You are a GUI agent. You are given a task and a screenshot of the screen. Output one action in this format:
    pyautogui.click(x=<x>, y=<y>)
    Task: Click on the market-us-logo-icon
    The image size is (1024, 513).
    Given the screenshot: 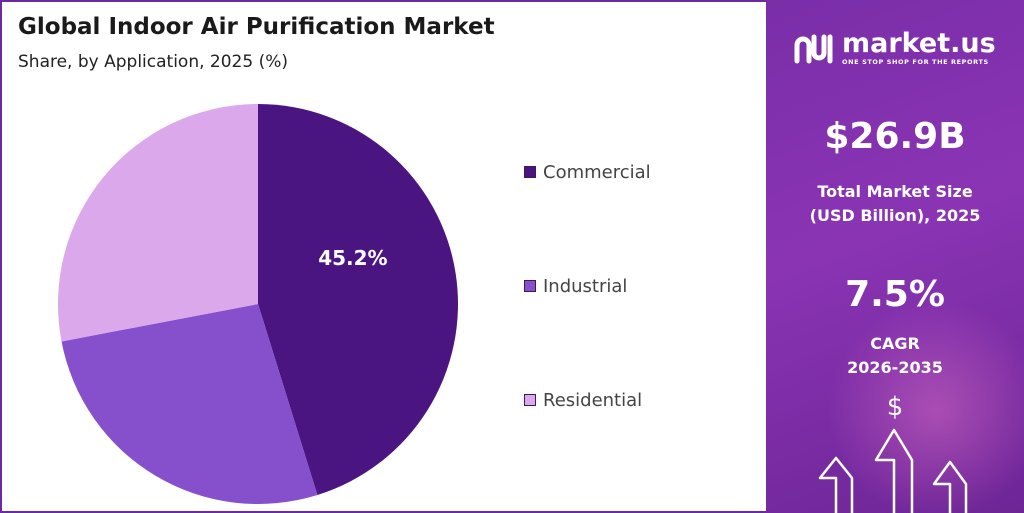 What is the action you would take?
    pyautogui.click(x=813, y=49)
    